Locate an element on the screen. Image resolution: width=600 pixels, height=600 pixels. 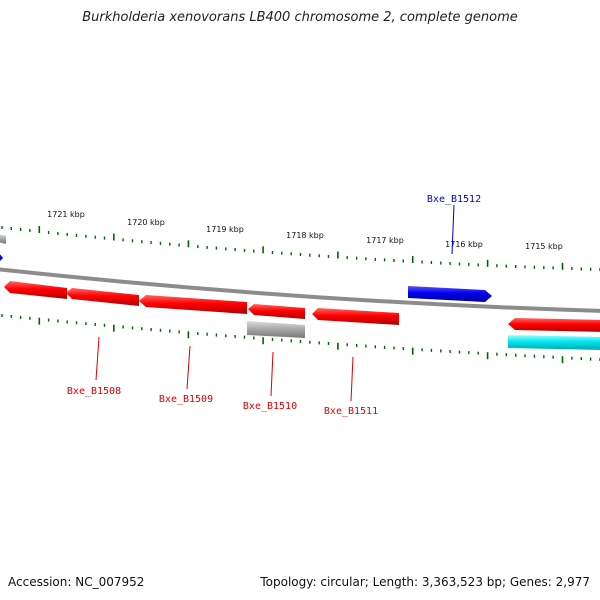
gene-label-bxe-b1511: Bxe_B1511 is located at coordinates (351, 411).